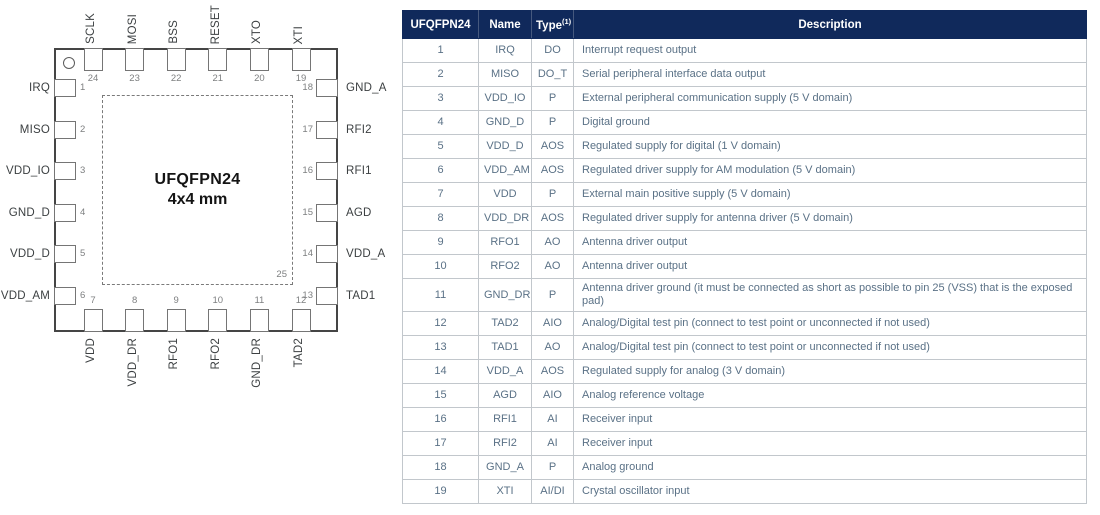 The image size is (1100, 515). I want to click on pin-number: 9, so click(176, 300).